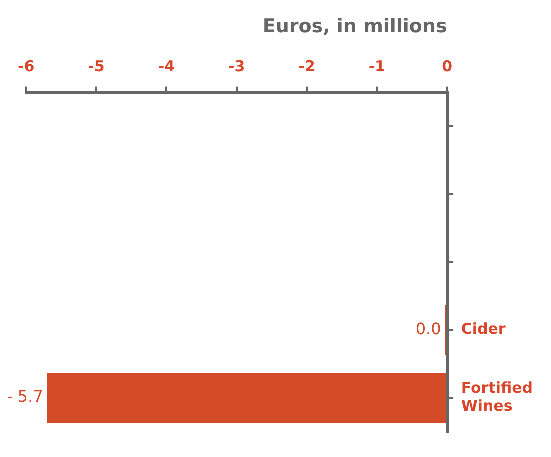 The width and height of the screenshot is (551, 457). I want to click on x-tick-label: -2, so click(307, 67).